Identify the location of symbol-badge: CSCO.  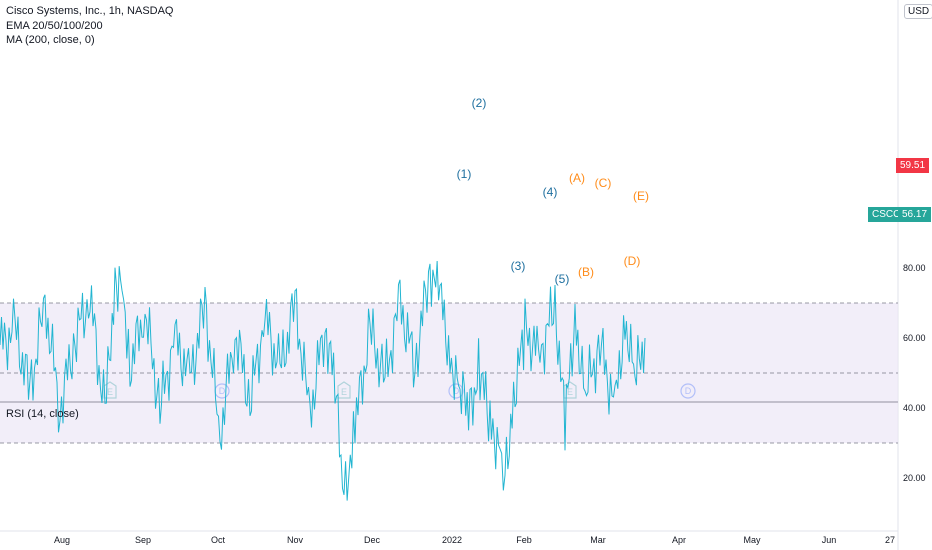
(886, 214).